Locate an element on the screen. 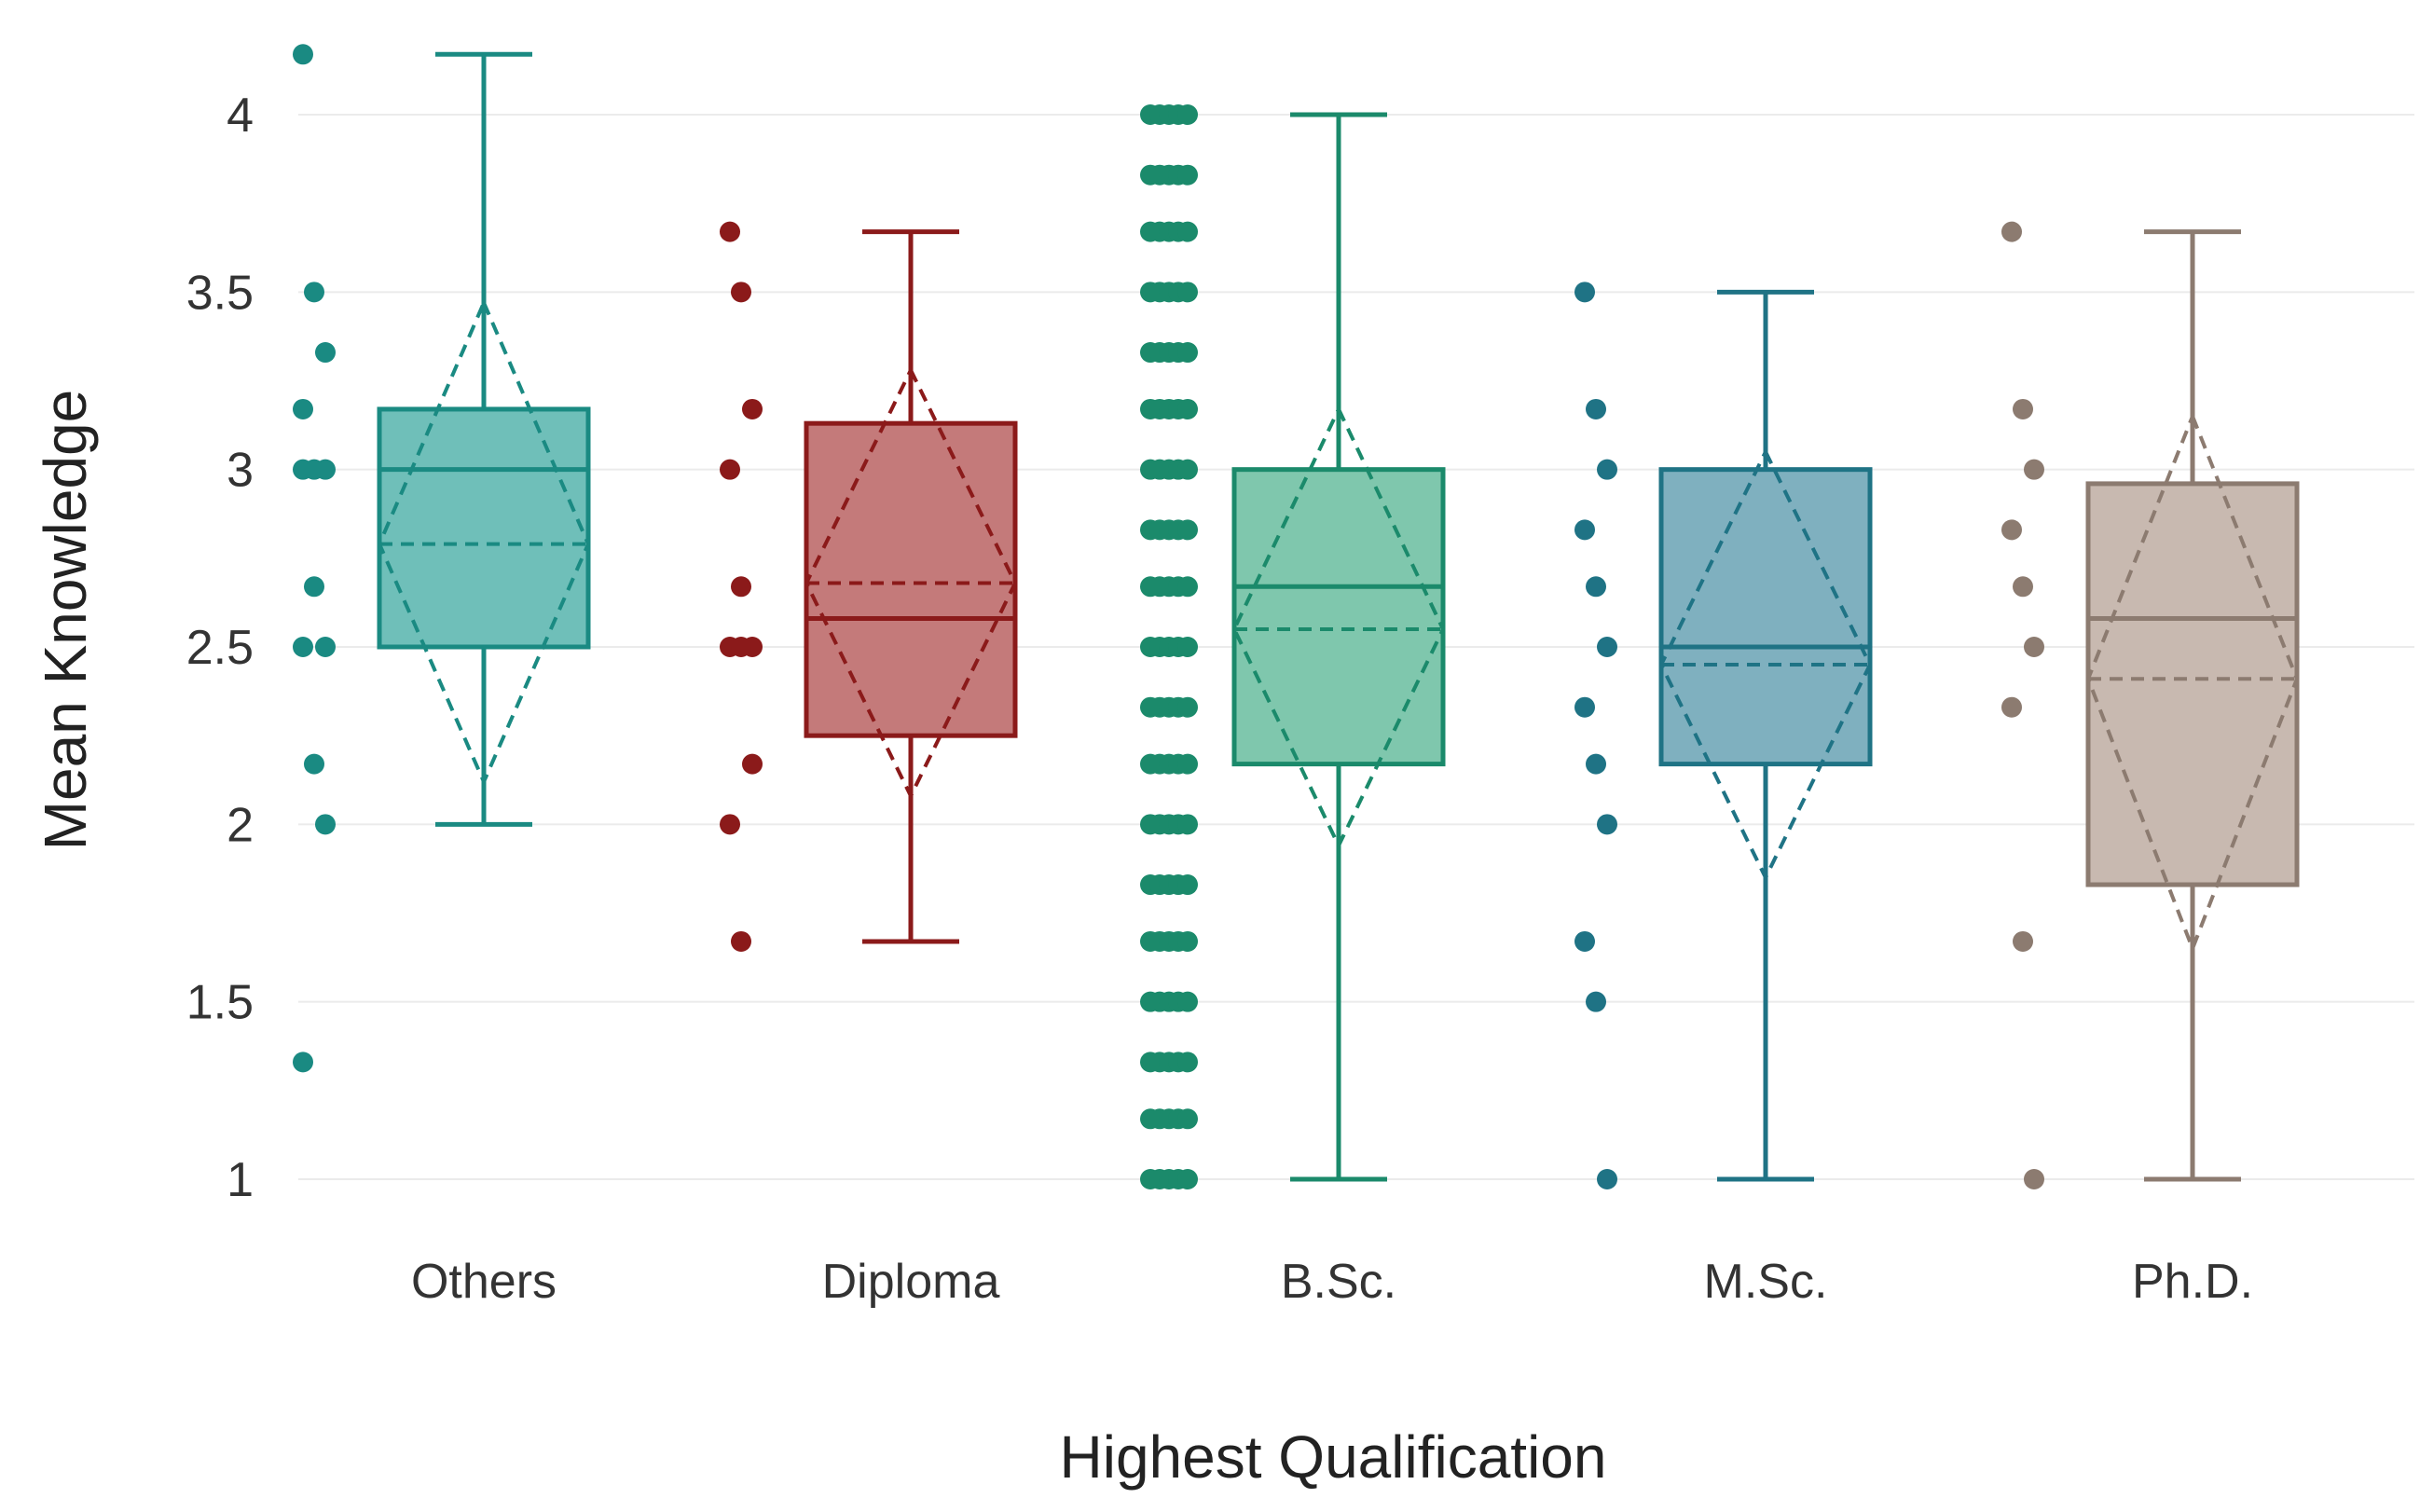  box-group-diploma is located at coordinates (911, 587).